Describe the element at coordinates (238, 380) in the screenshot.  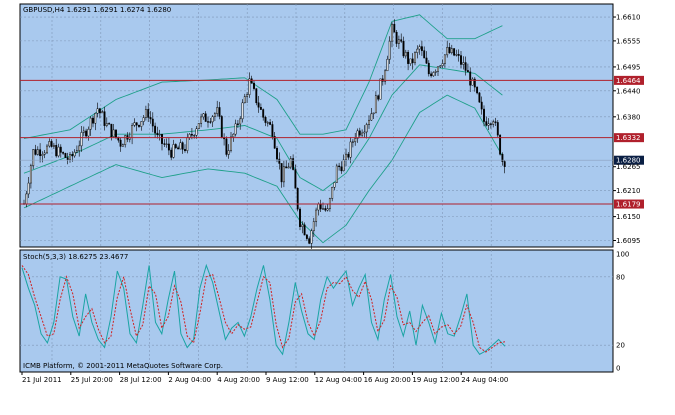
I see `time-tick-label: 4 Aug 20:00` at that location.